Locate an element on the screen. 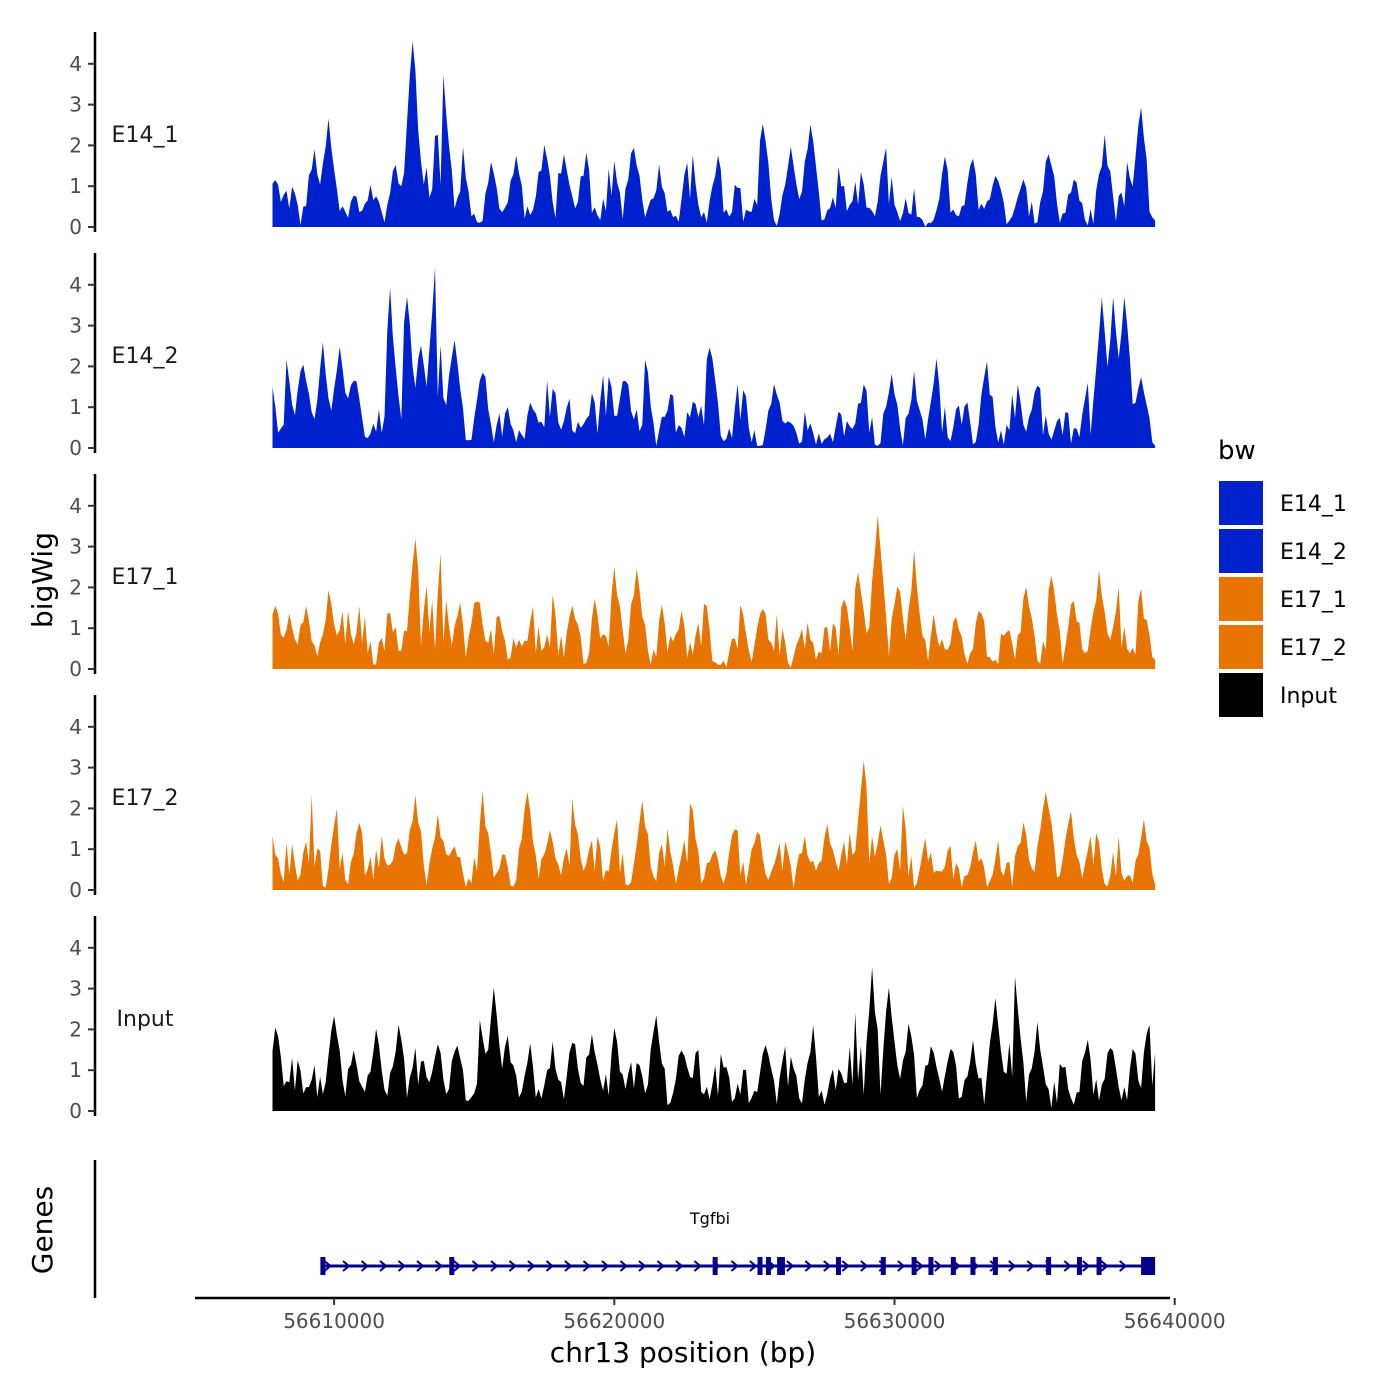 This screenshot has width=1400, height=1400. track-Input: 0 1 2 3 4 Input is located at coordinates (612, 1019).